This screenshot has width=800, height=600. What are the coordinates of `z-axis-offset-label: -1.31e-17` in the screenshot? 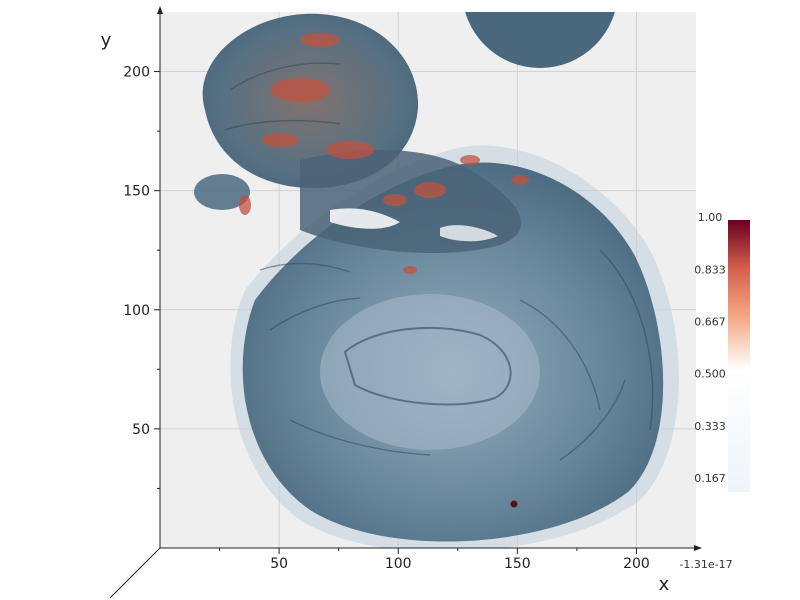 It's located at (705, 564).